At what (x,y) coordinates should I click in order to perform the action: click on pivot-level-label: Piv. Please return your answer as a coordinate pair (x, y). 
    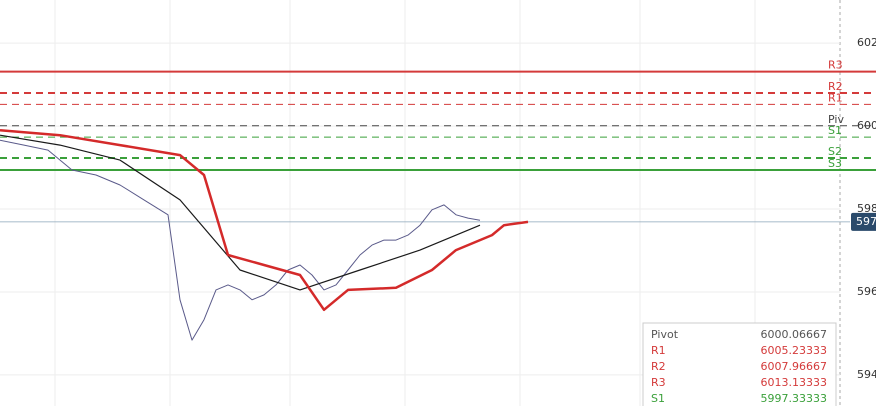
    Looking at the image, I should click on (836, 119).